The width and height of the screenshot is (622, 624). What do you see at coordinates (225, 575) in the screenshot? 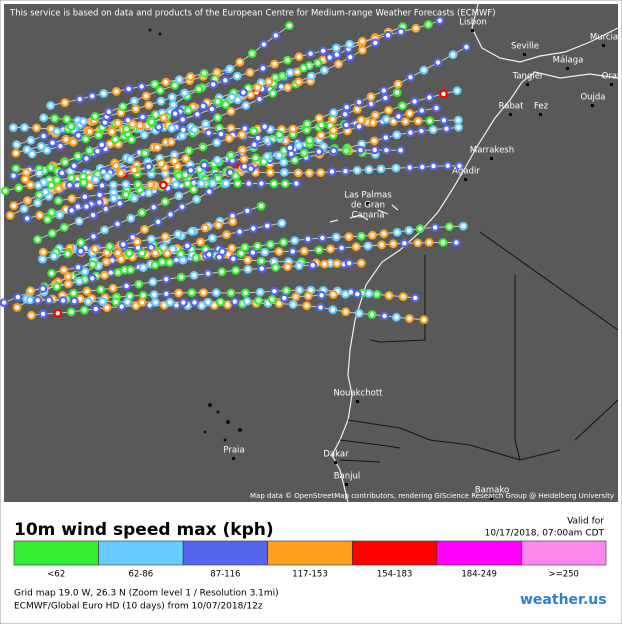
I see `legend-label: 87-116` at bounding box center [225, 575].